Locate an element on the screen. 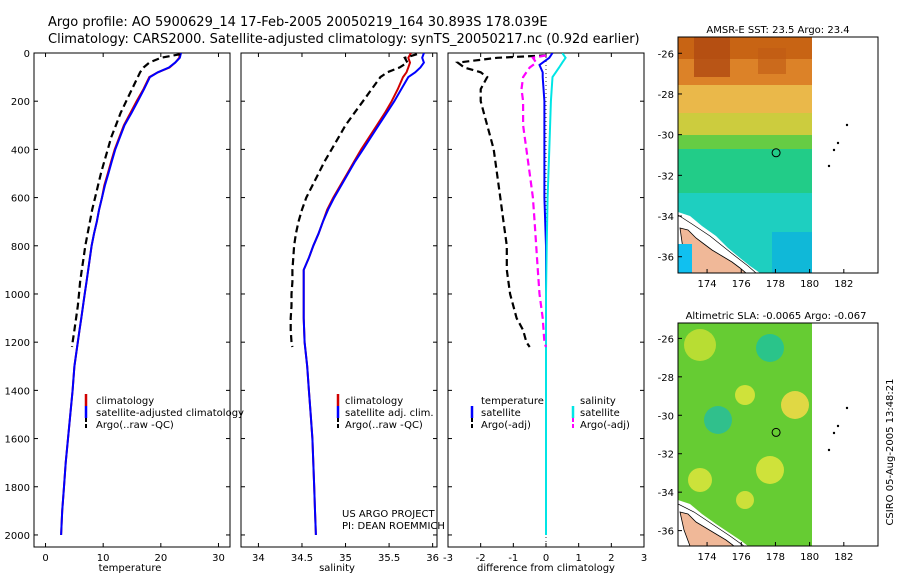 The width and height of the screenshot is (900, 580). x-tick-label: 30 is located at coordinates (218, 558).